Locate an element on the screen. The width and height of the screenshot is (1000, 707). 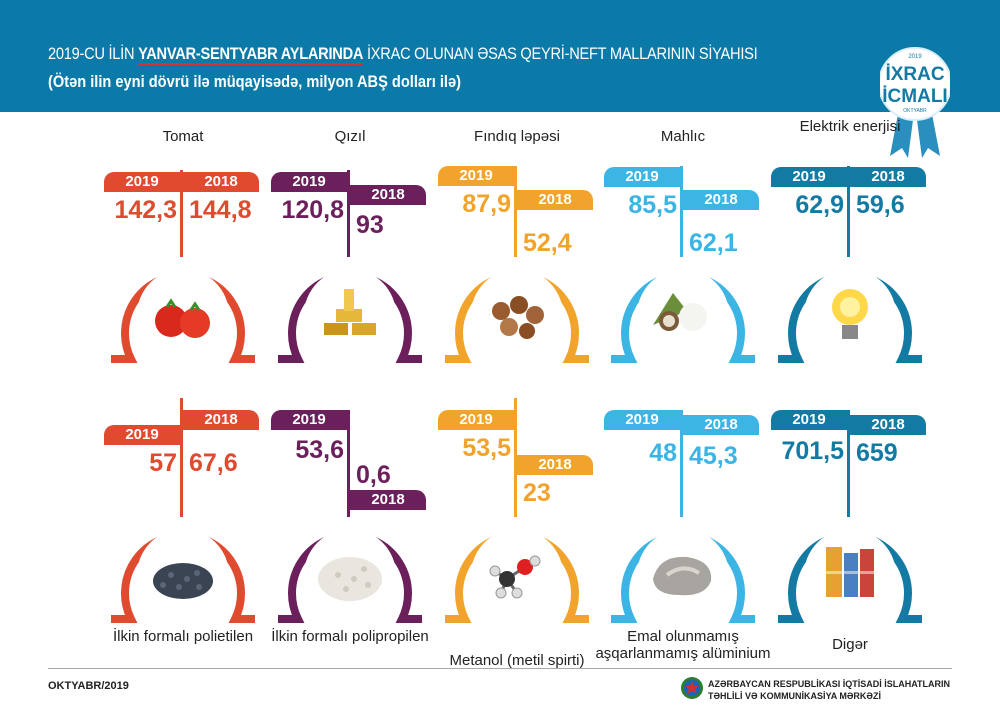
cotton-icon is located at coordinates (680, 312).